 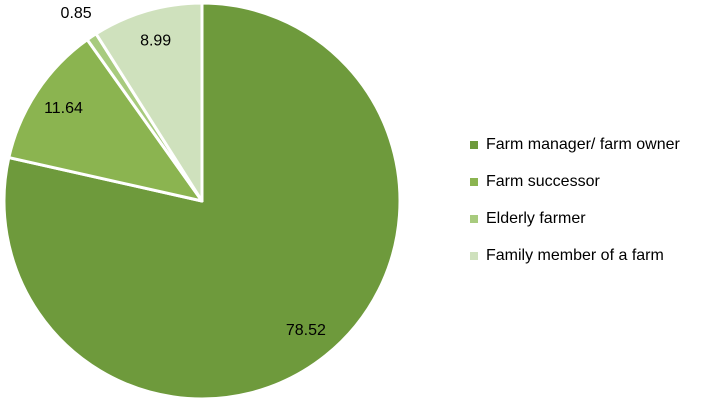 What do you see at coordinates (543, 181) in the screenshot?
I see `legend-label: Farm successor` at bounding box center [543, 181].